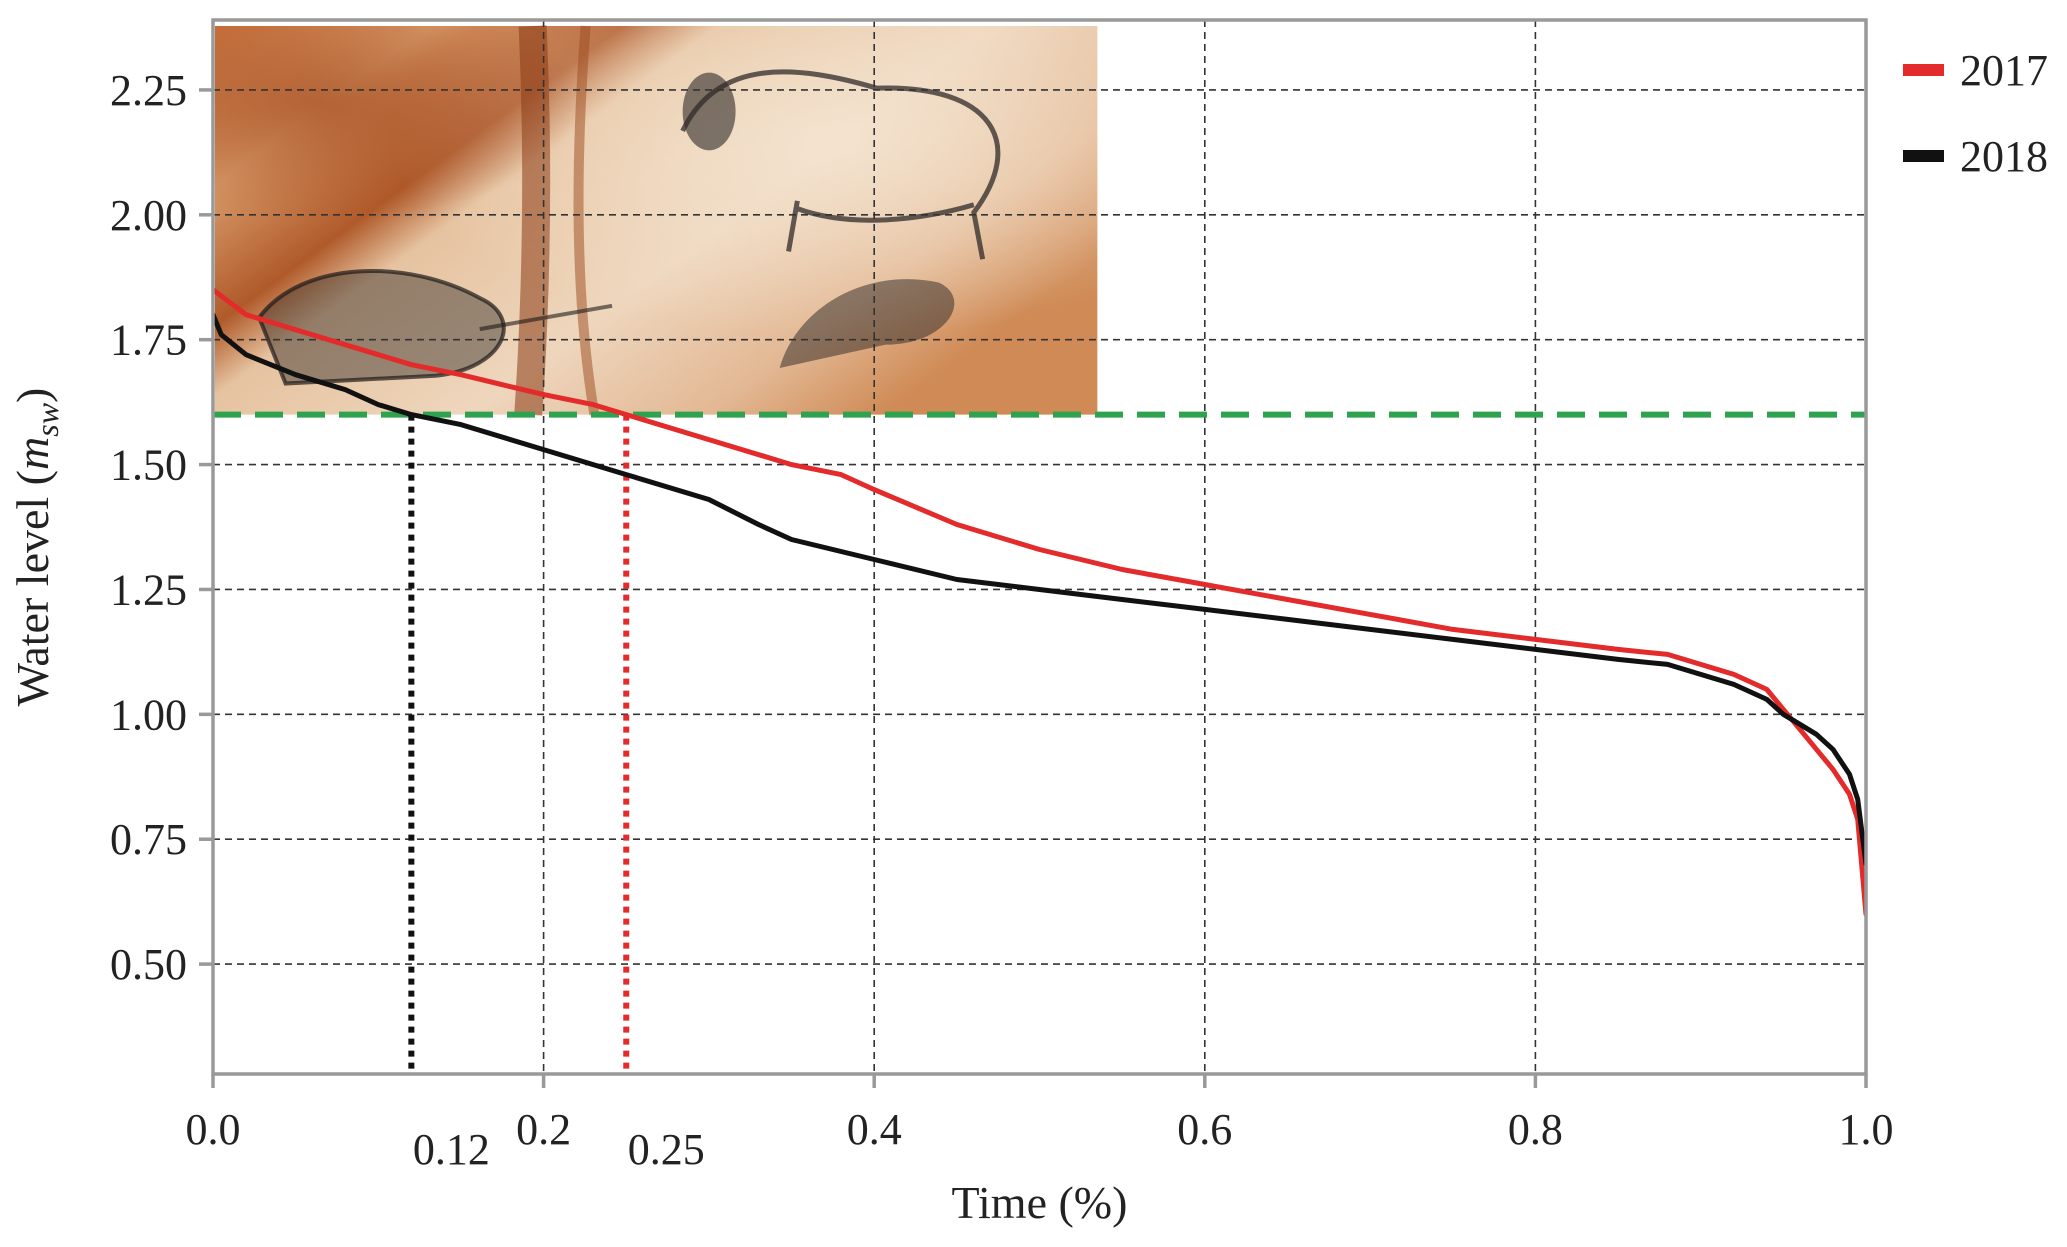  I want to click on legend-label-2018: 2018, so click(2004, 156).